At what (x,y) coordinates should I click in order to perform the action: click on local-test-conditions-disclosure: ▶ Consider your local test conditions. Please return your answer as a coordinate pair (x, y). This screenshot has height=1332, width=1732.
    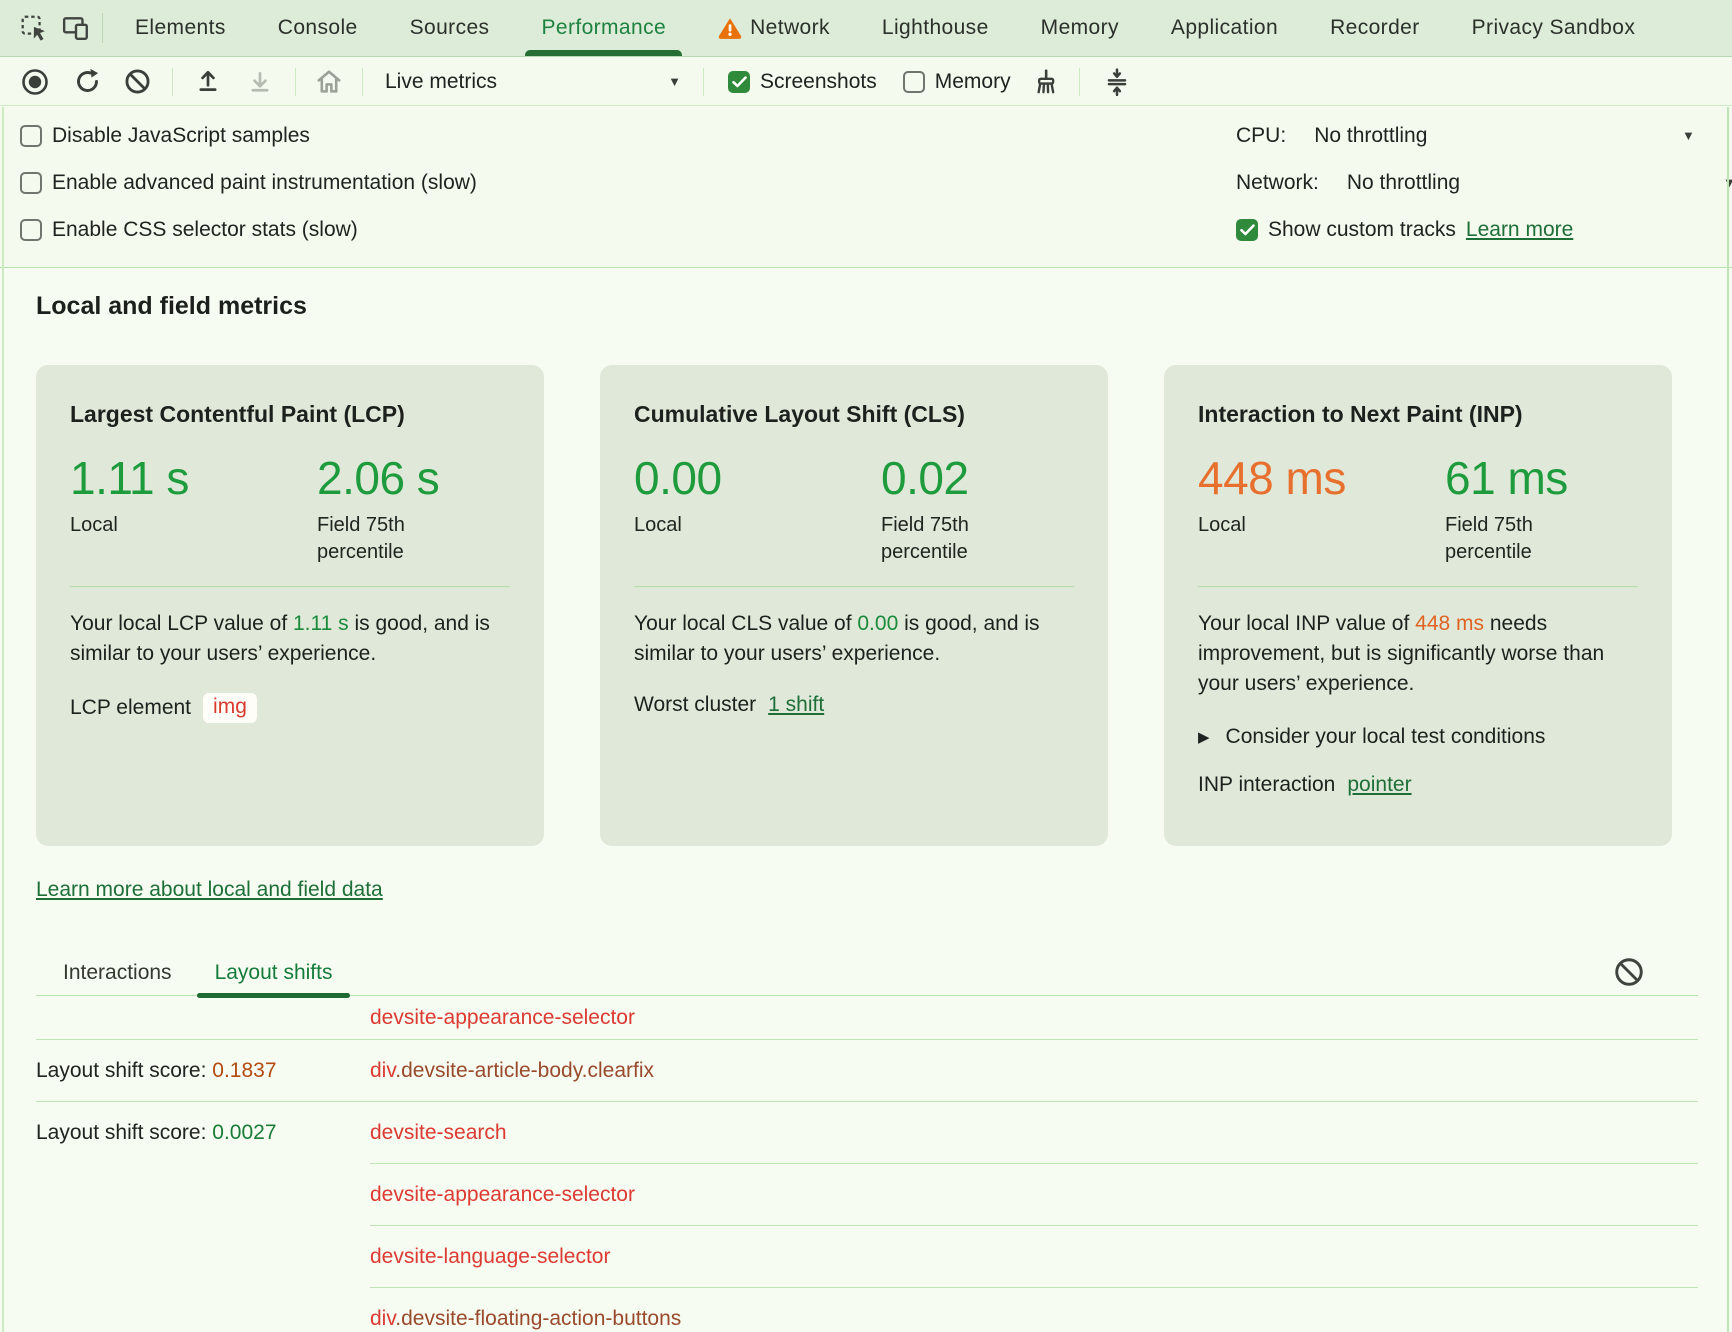
    Looking at the image, I should click on (1418, 737).